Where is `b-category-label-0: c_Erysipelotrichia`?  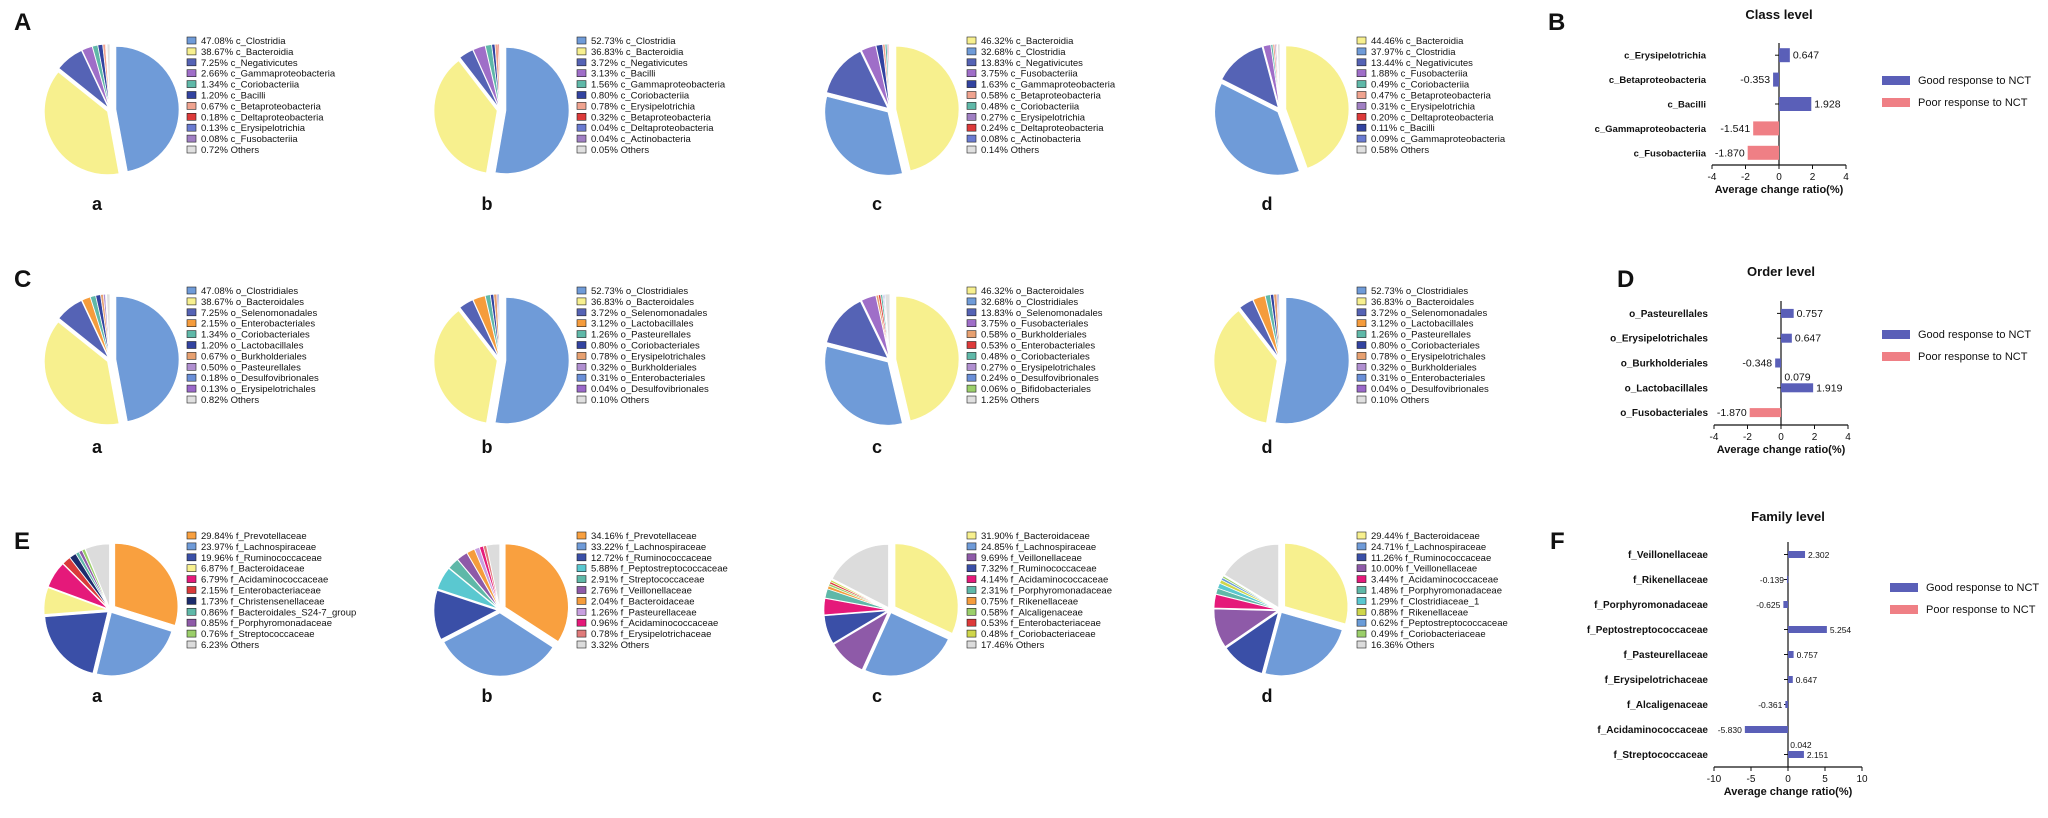
b-category-label-0: c_Erysipelotrichia is located at coordinates (1665, 56).